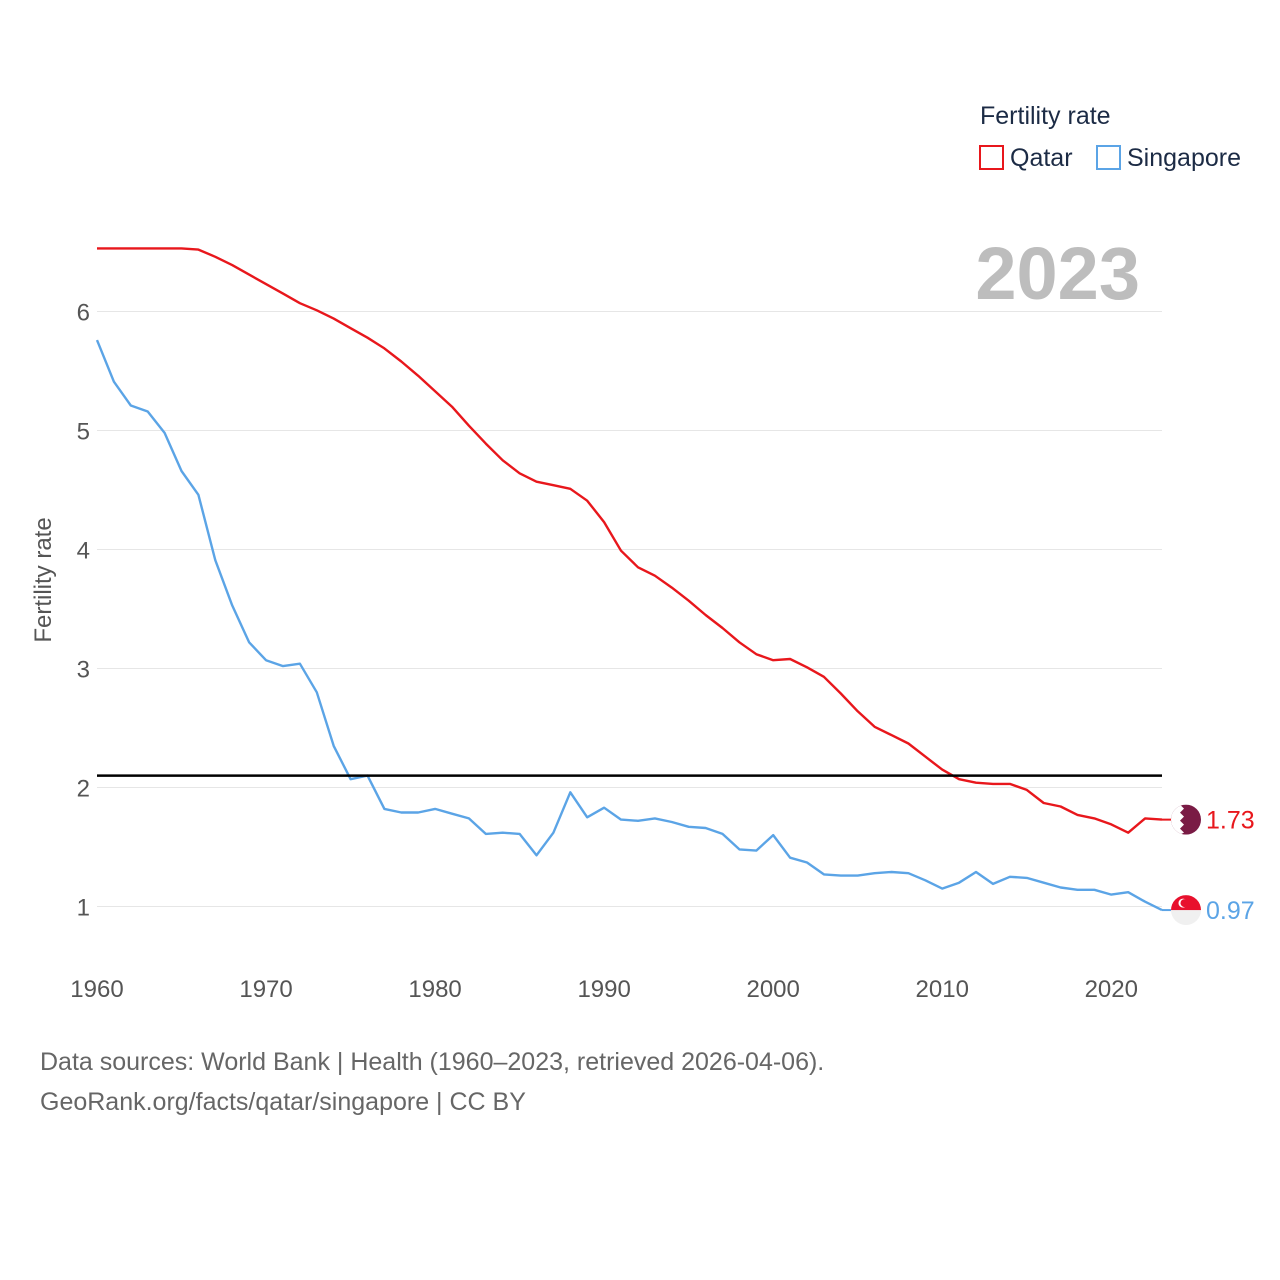 This screenshot has width=1280, height=1280. I want to click on legend-title: Fertility rate, so click(1045, 116).